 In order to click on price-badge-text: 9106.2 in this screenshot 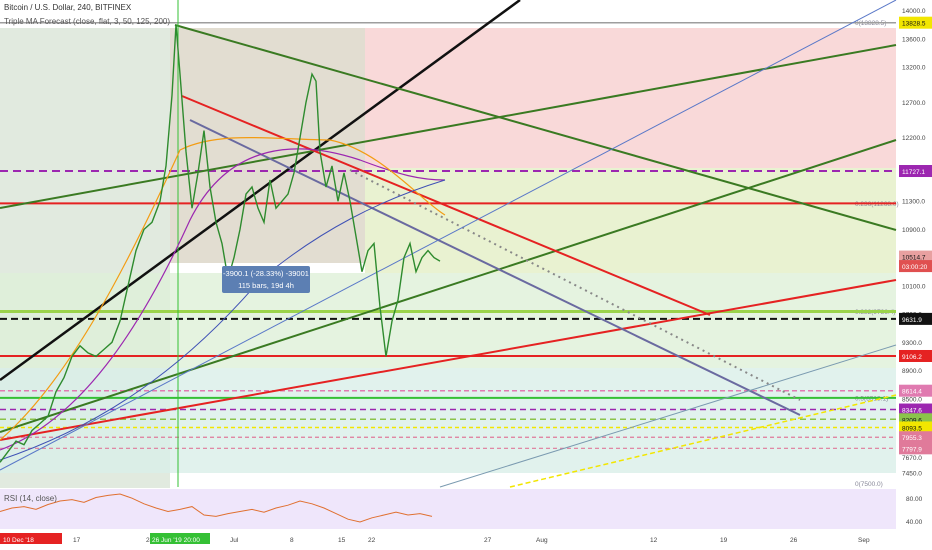, I will do `click(912, 357)`.